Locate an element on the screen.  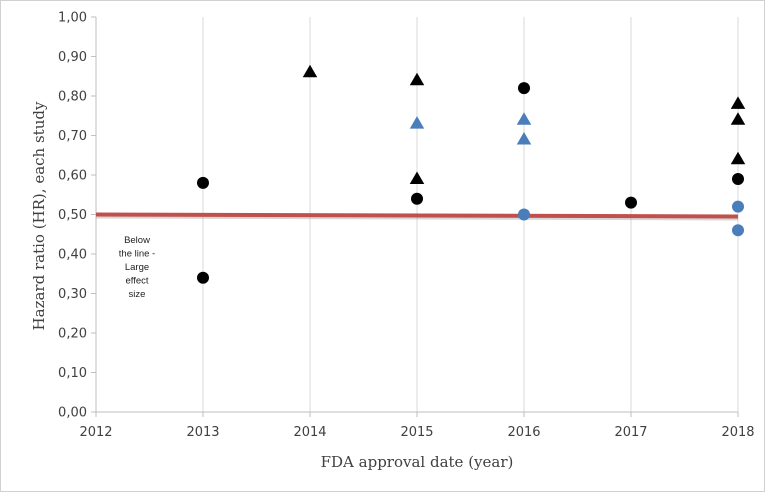
x-tick-label: 2015 is located at coordinates (416, 432).